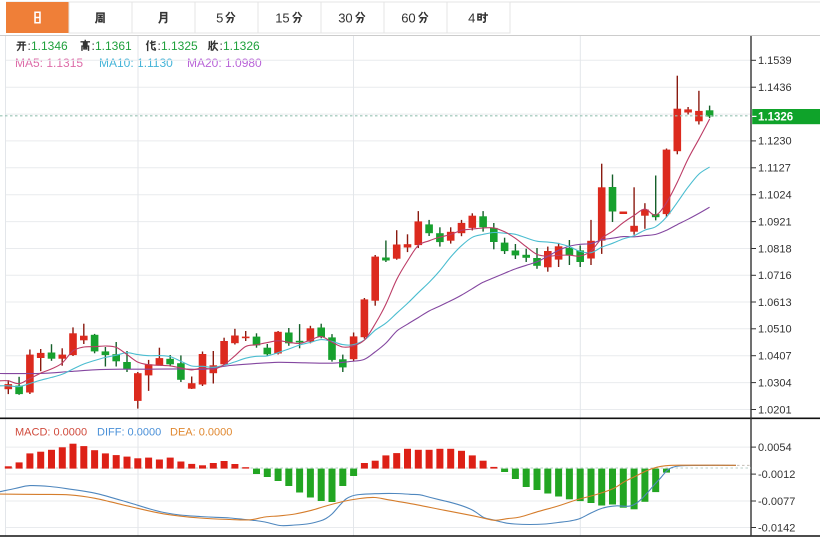 This screenshot has height=541, width=820. Describe the element at coordinates (775, 383) in the screenshot. I see `svg-text: 1.0304` at that location.